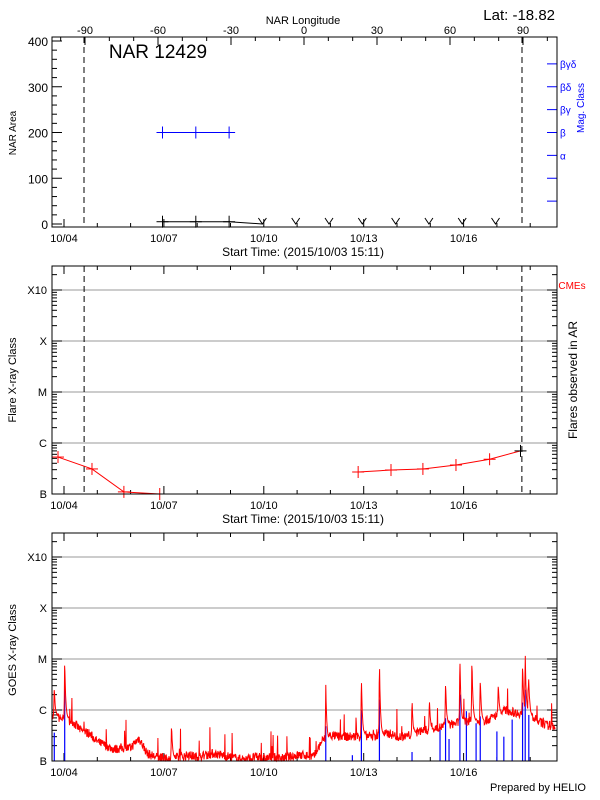 The height and width of the screenshot is (800, 600). What do you see at coordinates (158, 52) in the screenshot?
I see `panel-title: NAR 12429` at bounding box center [158, 52].